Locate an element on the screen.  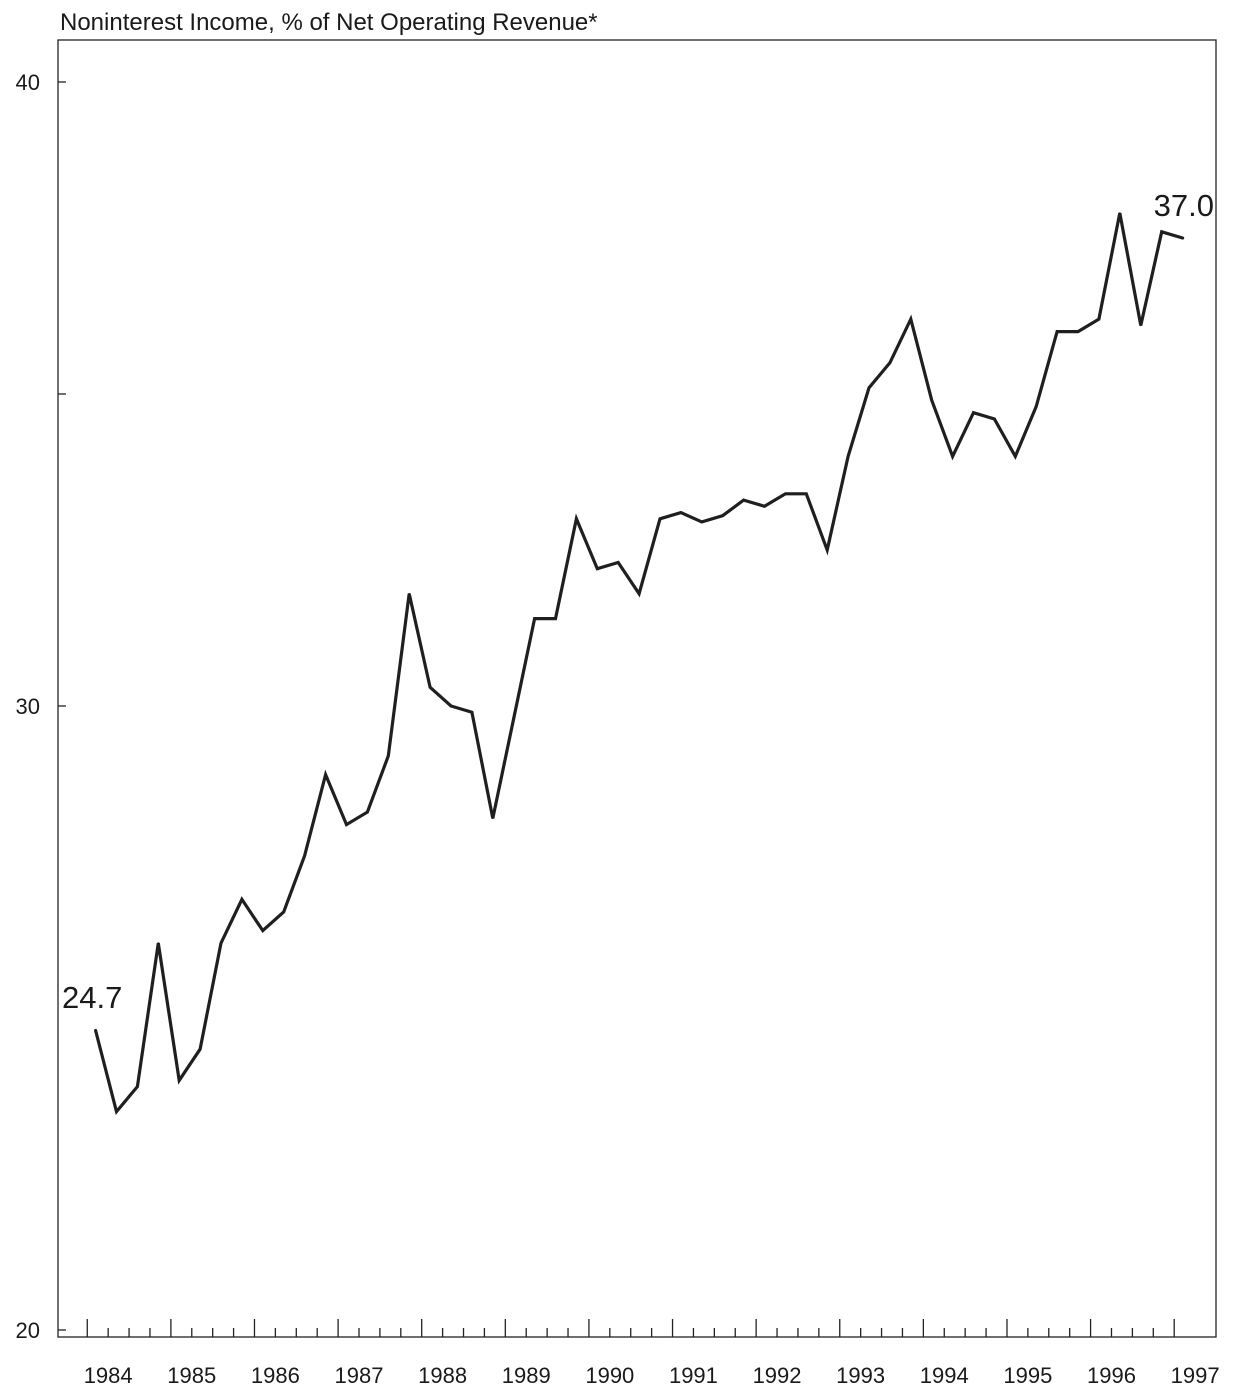
y-tick-label: 20 is located at coordinates (28, 1330).